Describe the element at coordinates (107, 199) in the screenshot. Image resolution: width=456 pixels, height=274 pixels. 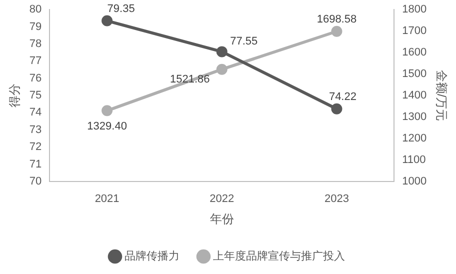
I see `x-tick-label: 2021` at that location.